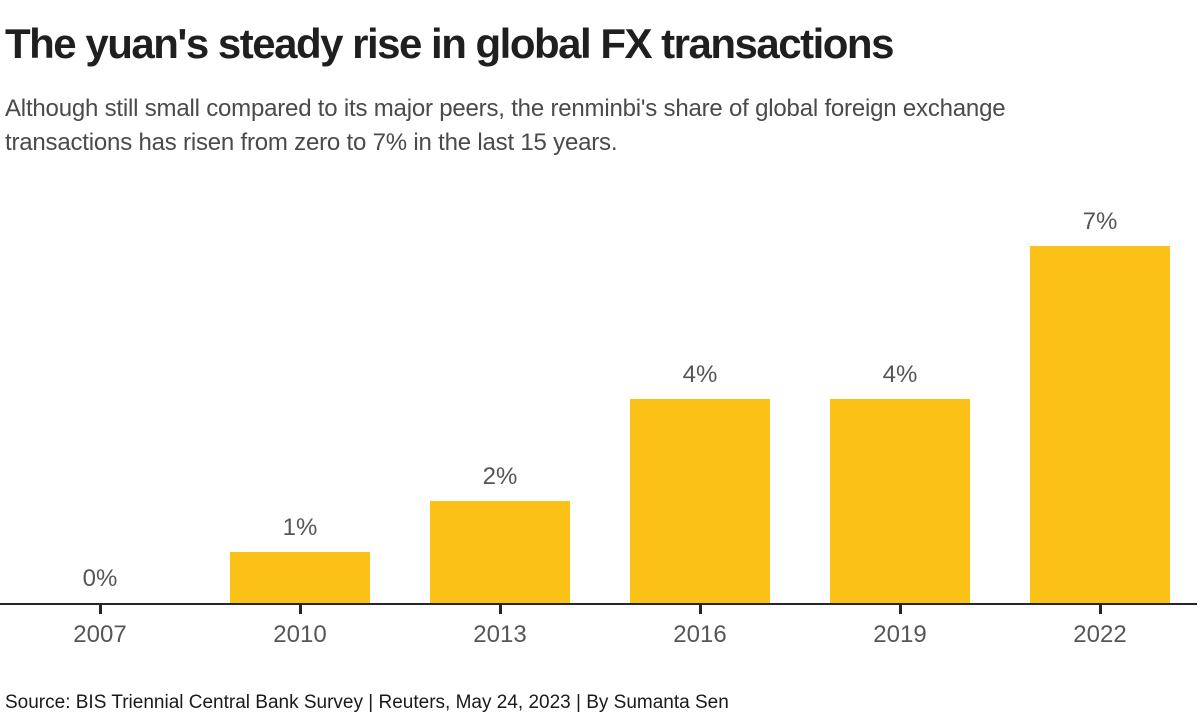  What do you see at coordinates (700, 609) in the screenshot?
I see `x-axis-tick-2016` at bounding box center [700, 609].